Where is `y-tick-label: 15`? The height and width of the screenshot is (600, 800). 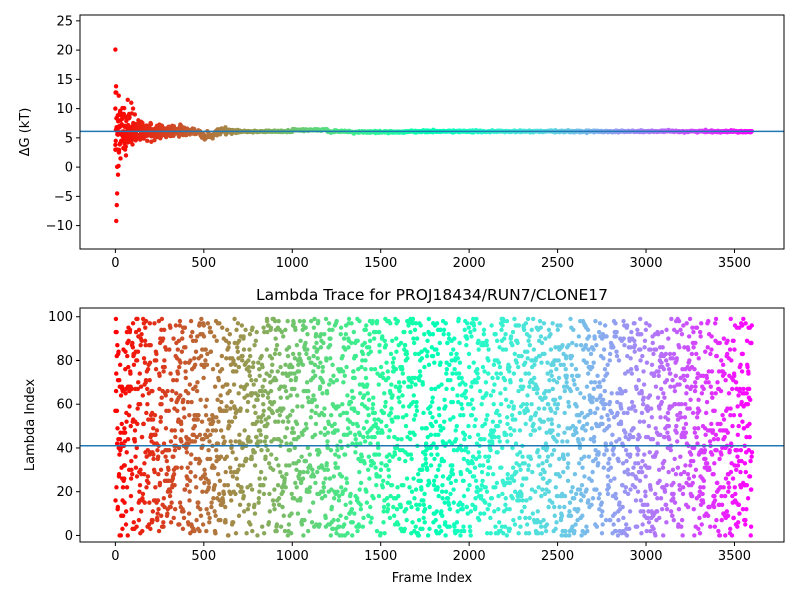 y-tick-label: 15 is located at coordinates (64, 80).